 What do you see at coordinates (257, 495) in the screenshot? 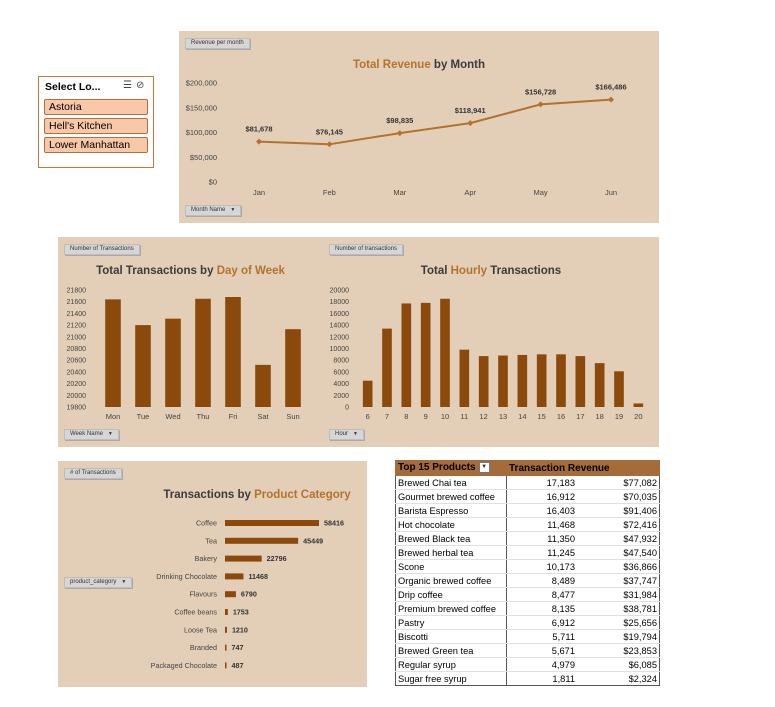
I see `category-chart-title: Transactions by Product Category` at bounding box center [257, 495].